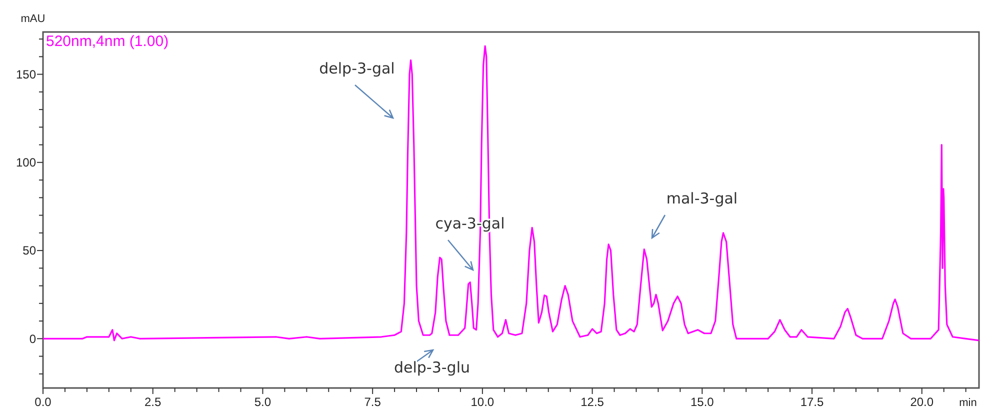 Image resolution: width=982 pixels, height=415 pixels. I want to click on annotation: delp-3-gal, so click(357, 68).